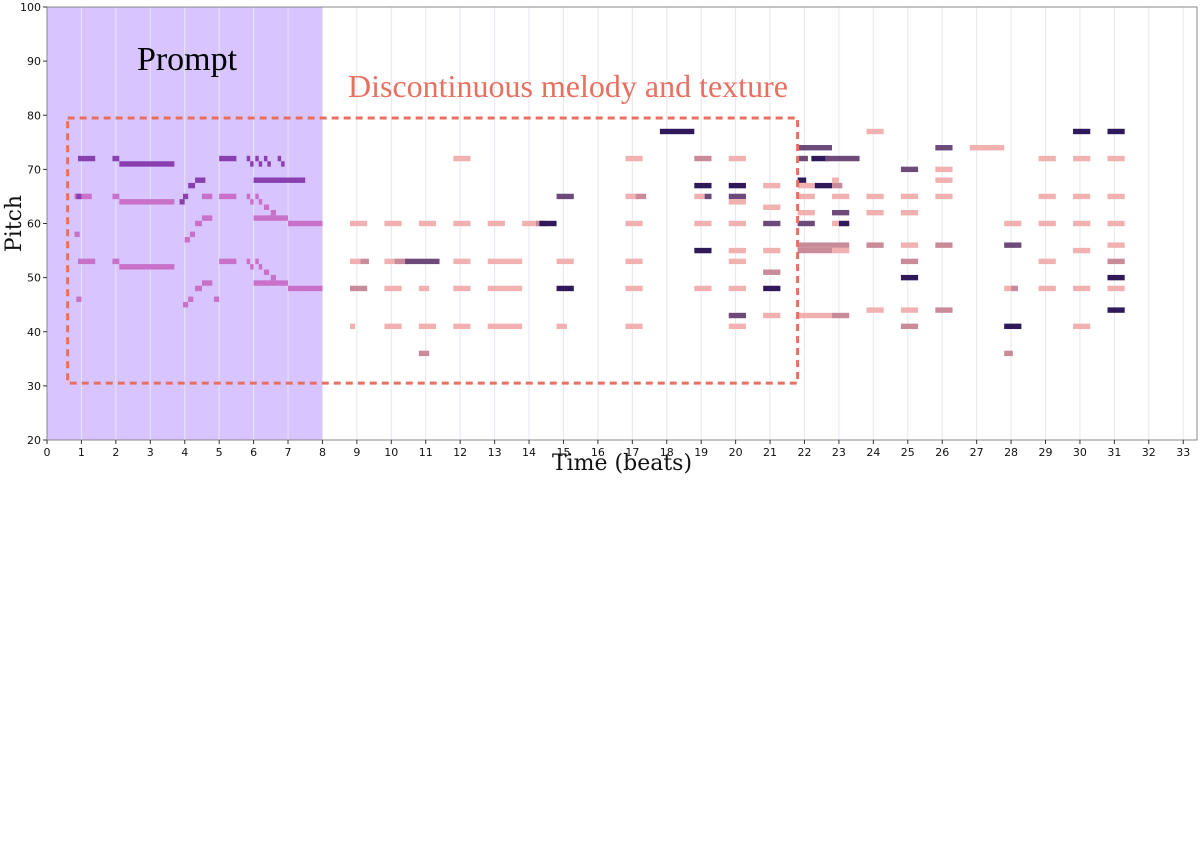 Image resolution: width=1200 pixels, height=847 pixels. What do you see at coordinates (495, 452) in the screenshot?
I see `x-tick-label: 13` at bounding box center [495, 452].